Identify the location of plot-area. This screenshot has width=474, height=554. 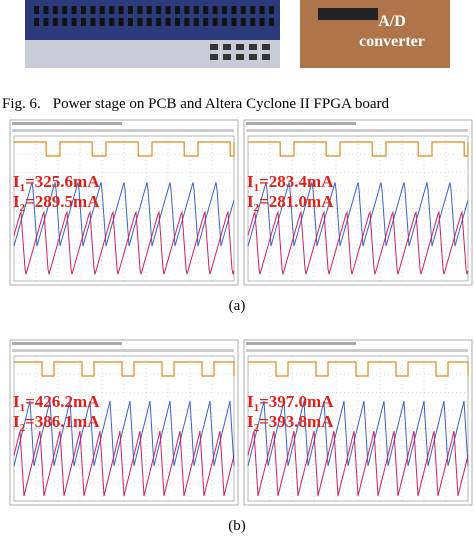
(124, 208).